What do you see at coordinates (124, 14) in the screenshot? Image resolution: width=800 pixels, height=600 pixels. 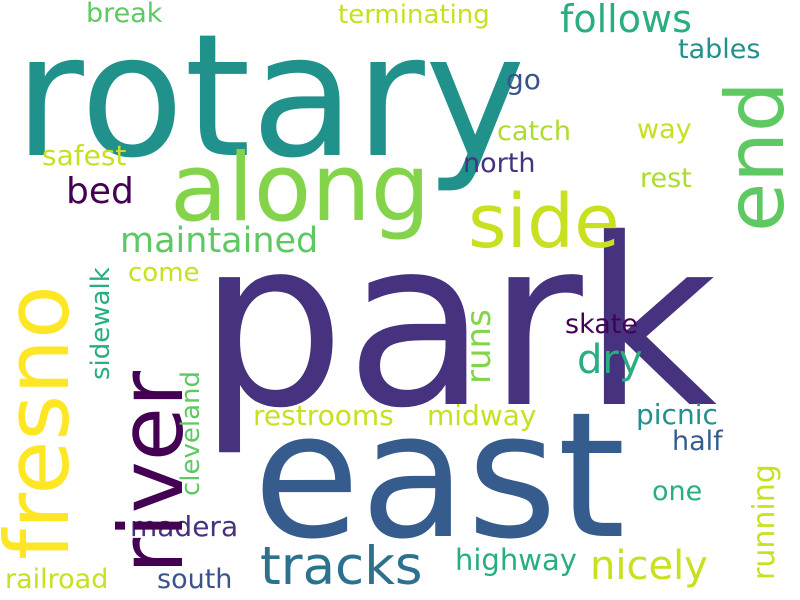 I see `word-break: break` at bounding box center [124, 14].